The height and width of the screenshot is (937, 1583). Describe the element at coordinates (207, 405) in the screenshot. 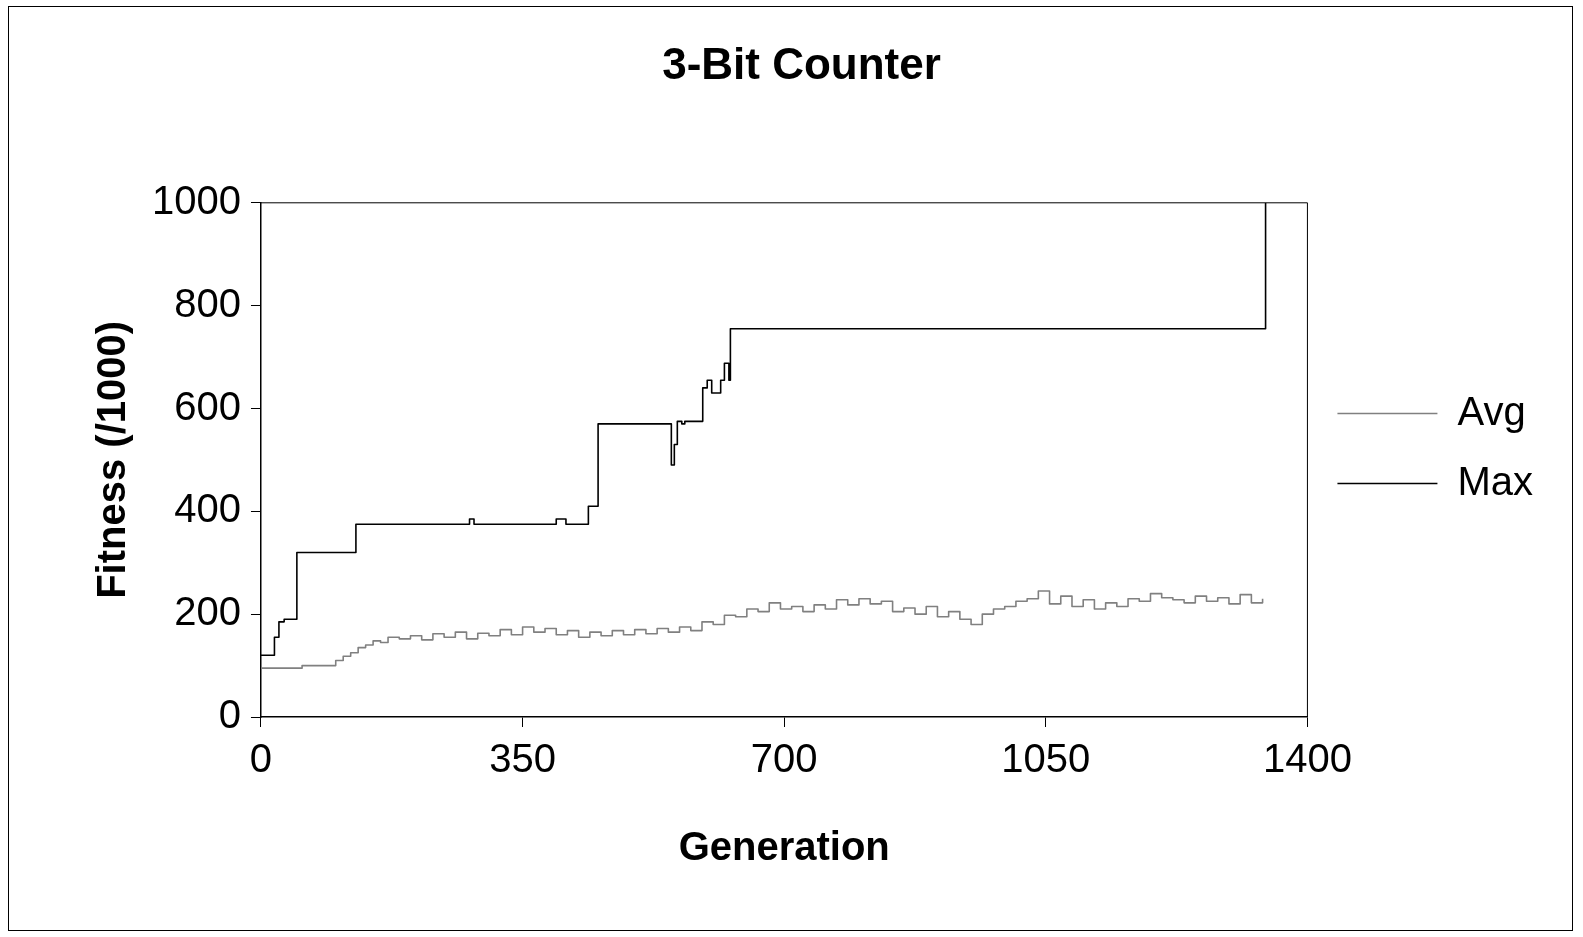

I see `y-tick-label: 600` at that location.